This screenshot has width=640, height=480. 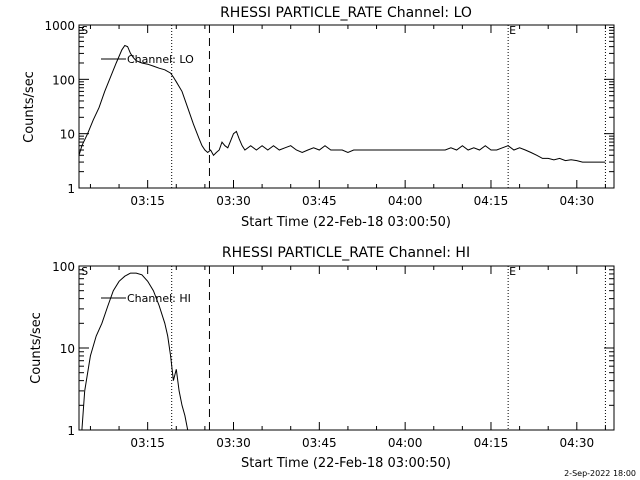 I want to click on series-layer, so click(x=135, y=351).